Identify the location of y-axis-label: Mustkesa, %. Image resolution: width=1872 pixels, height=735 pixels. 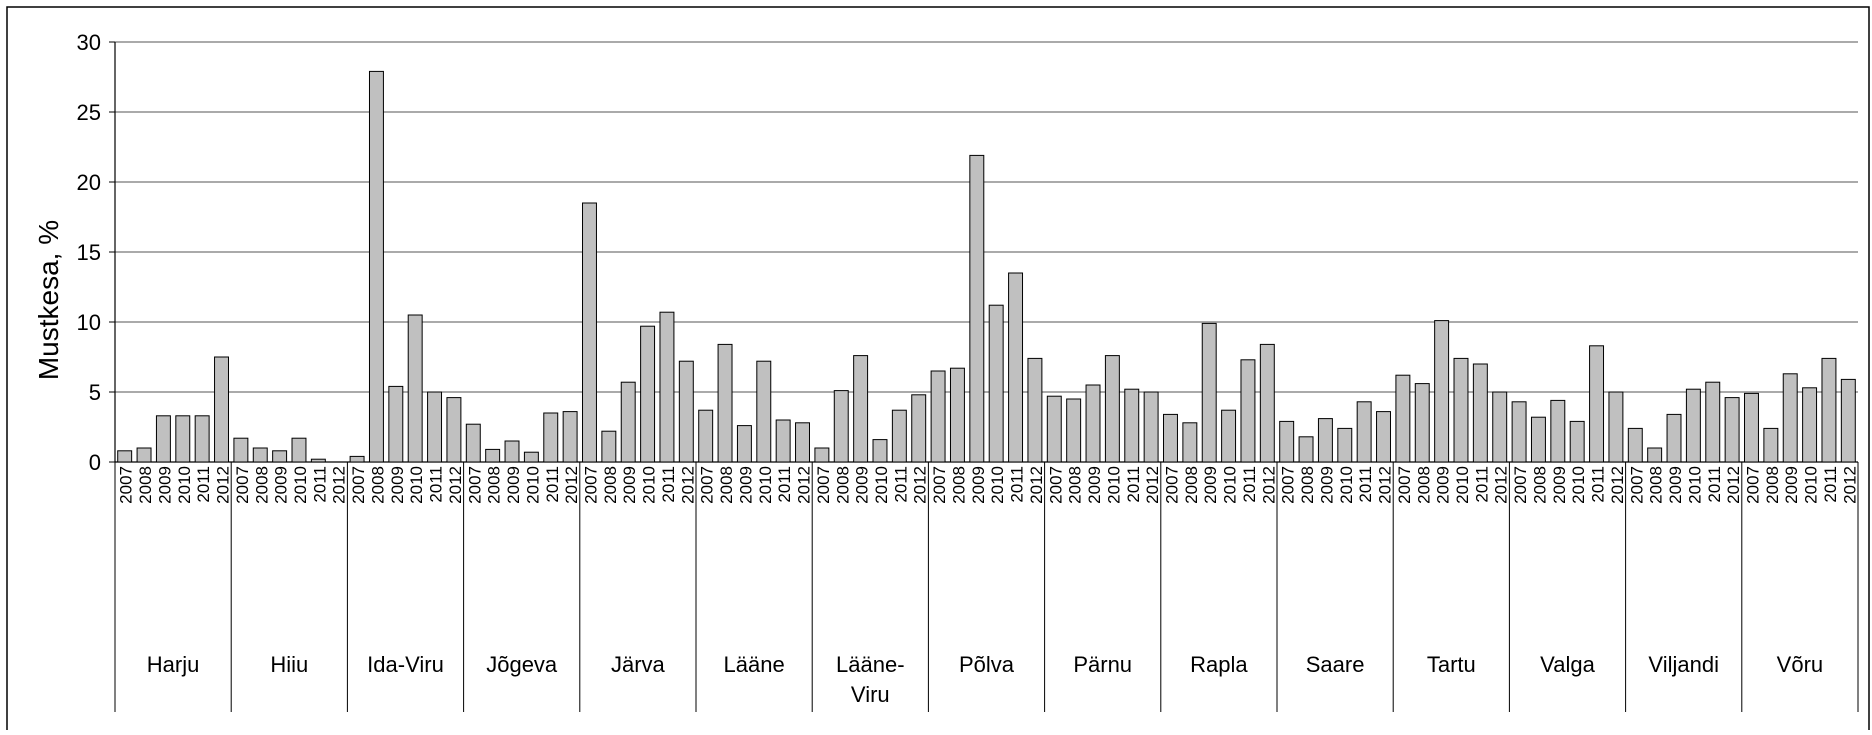
(48, 300).